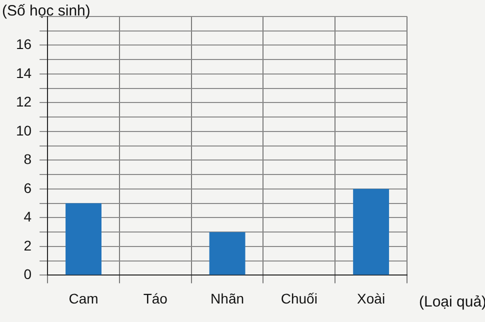  What do you see at coordinates (24, 130) in the screenshot?
I see `y-tick-label: 10` at bounding box center [24, 130].